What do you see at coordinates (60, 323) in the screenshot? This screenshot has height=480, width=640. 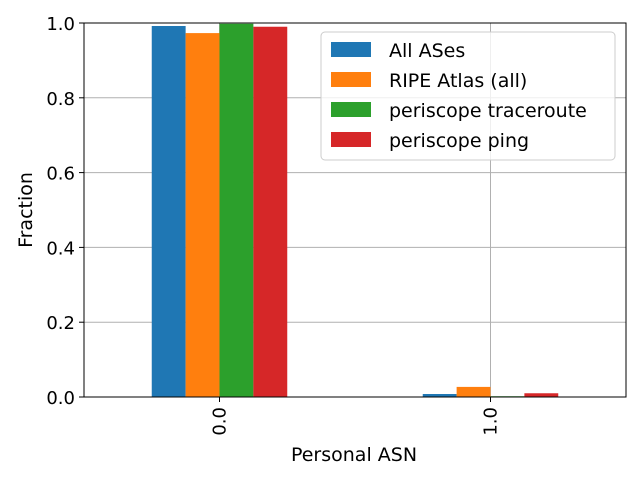 I see `y-tick-label: 0.2` at bounding box center [60, 323].